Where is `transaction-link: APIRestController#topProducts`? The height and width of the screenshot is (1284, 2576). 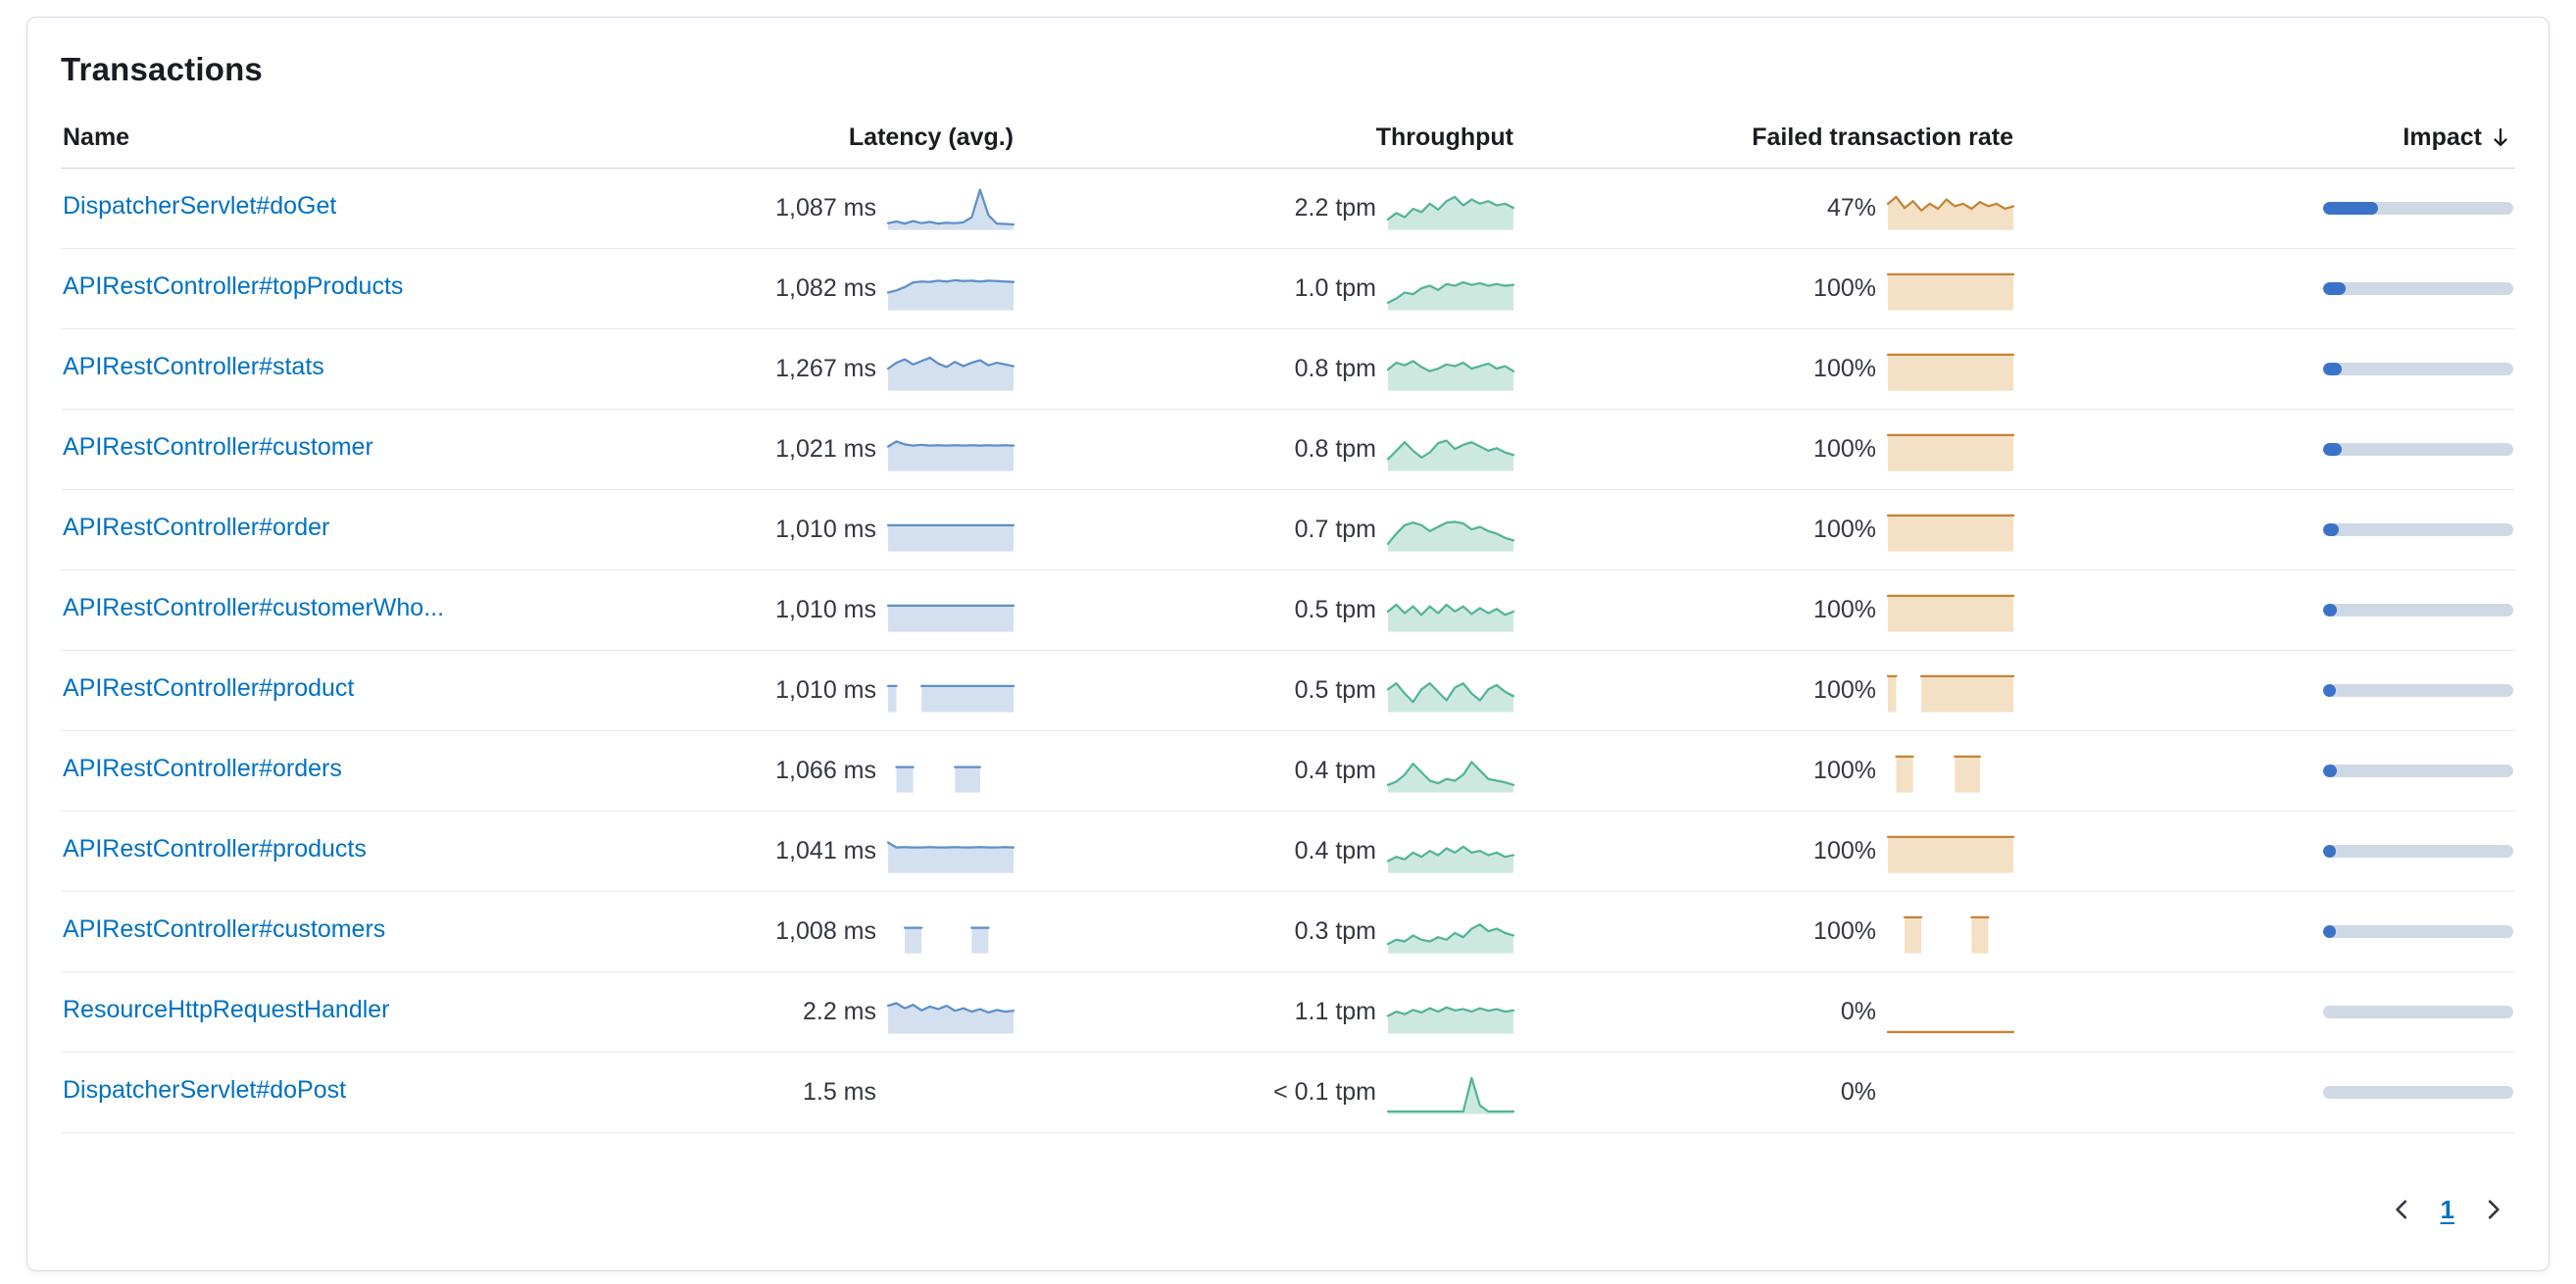 transaction-link: APIRestController#topProducts is located at coordinates (233, 286).